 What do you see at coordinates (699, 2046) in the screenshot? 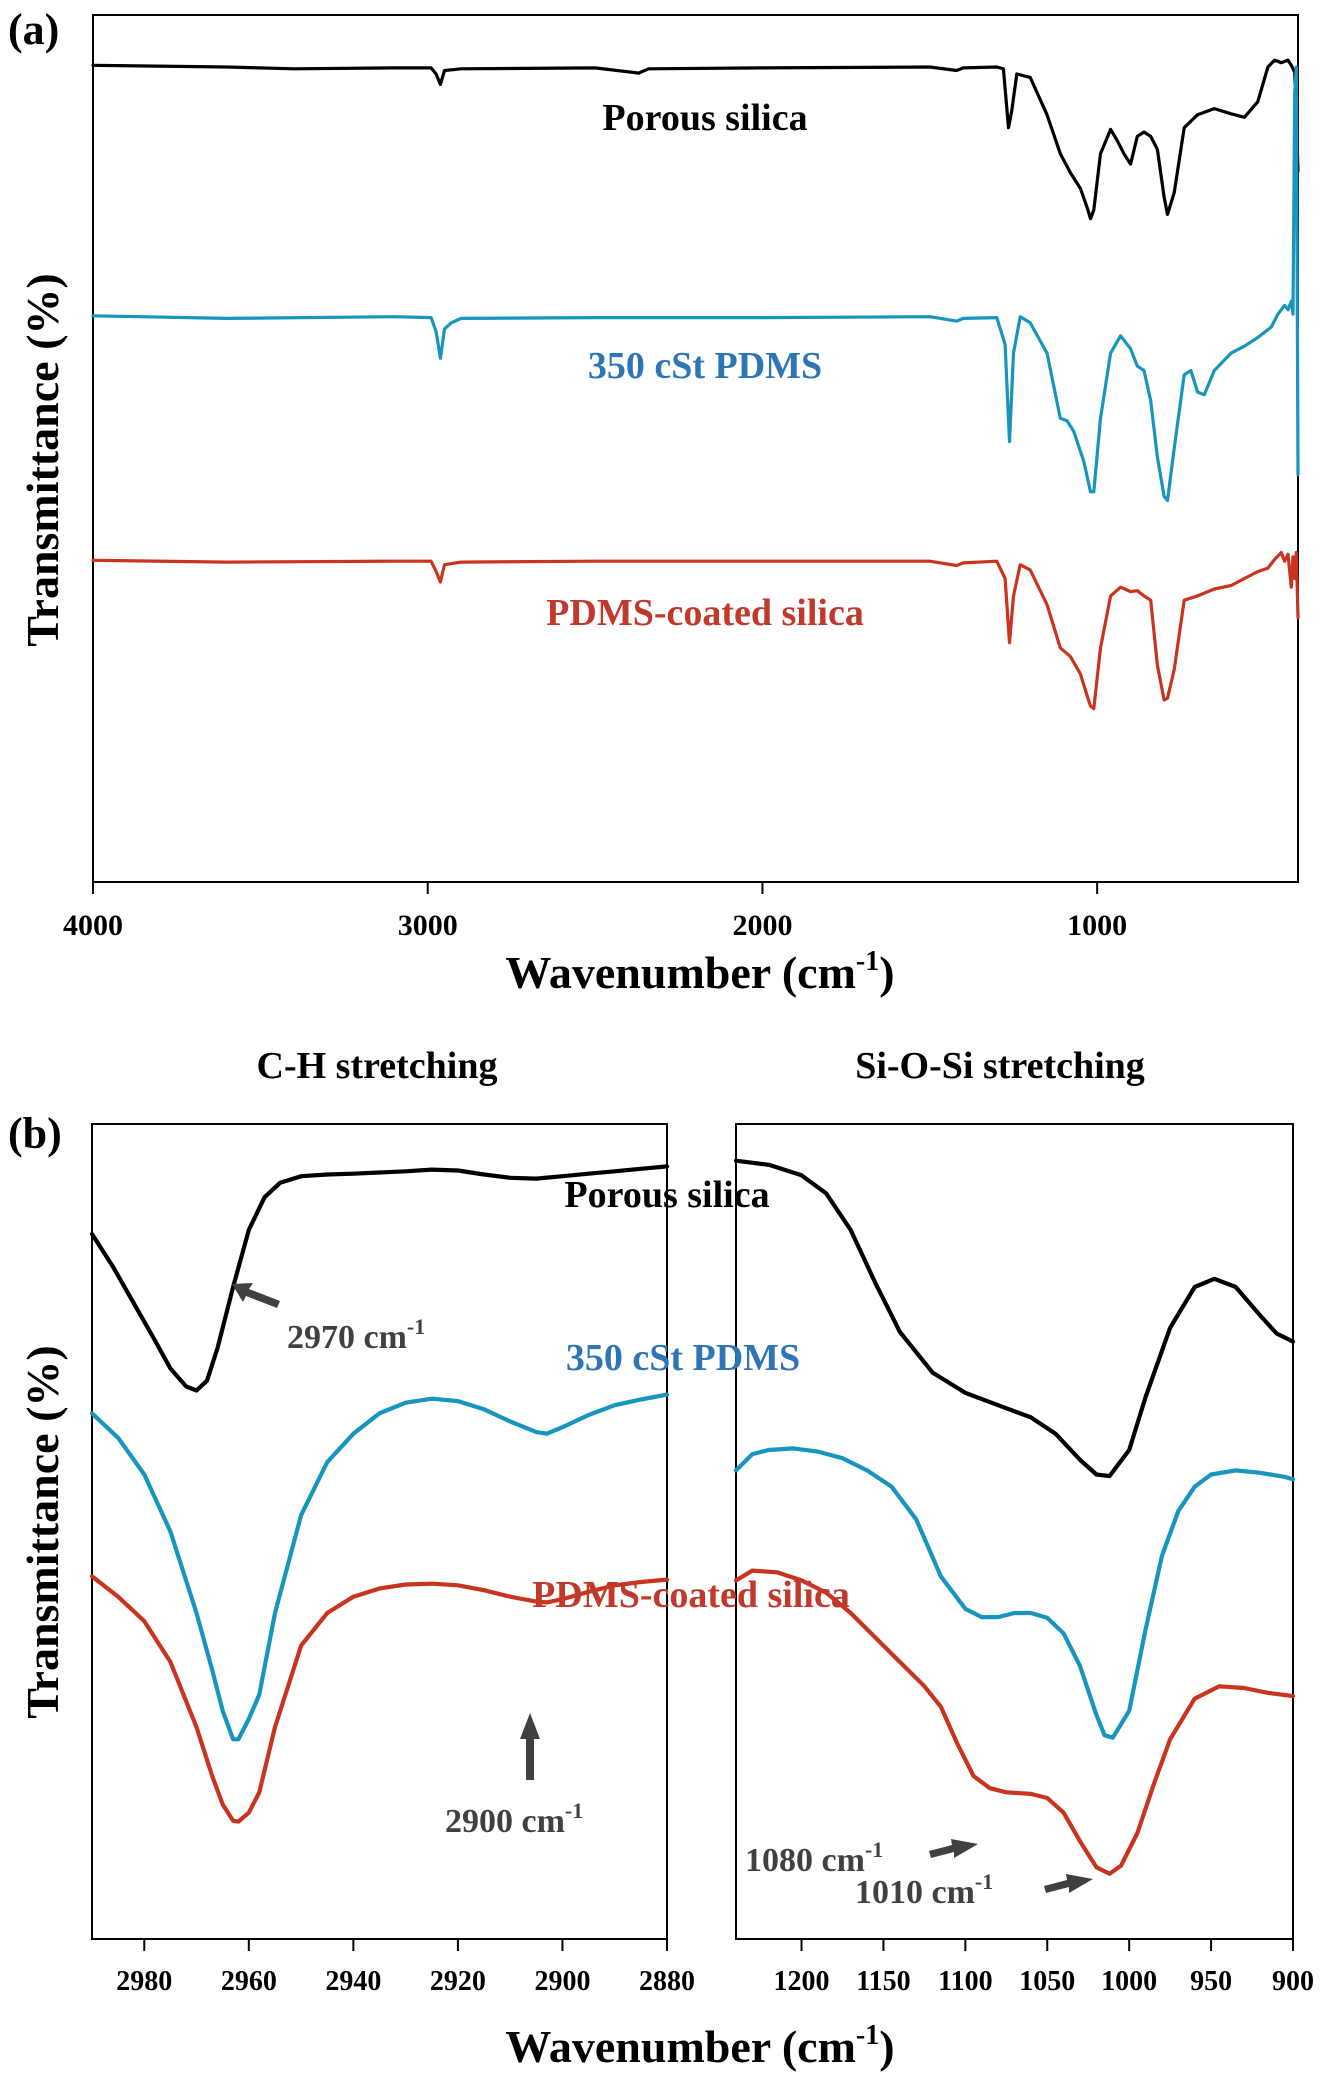
I see `x-axis-label-b: Wavenumber (cm-1)` at bounding box center [699, 2046].